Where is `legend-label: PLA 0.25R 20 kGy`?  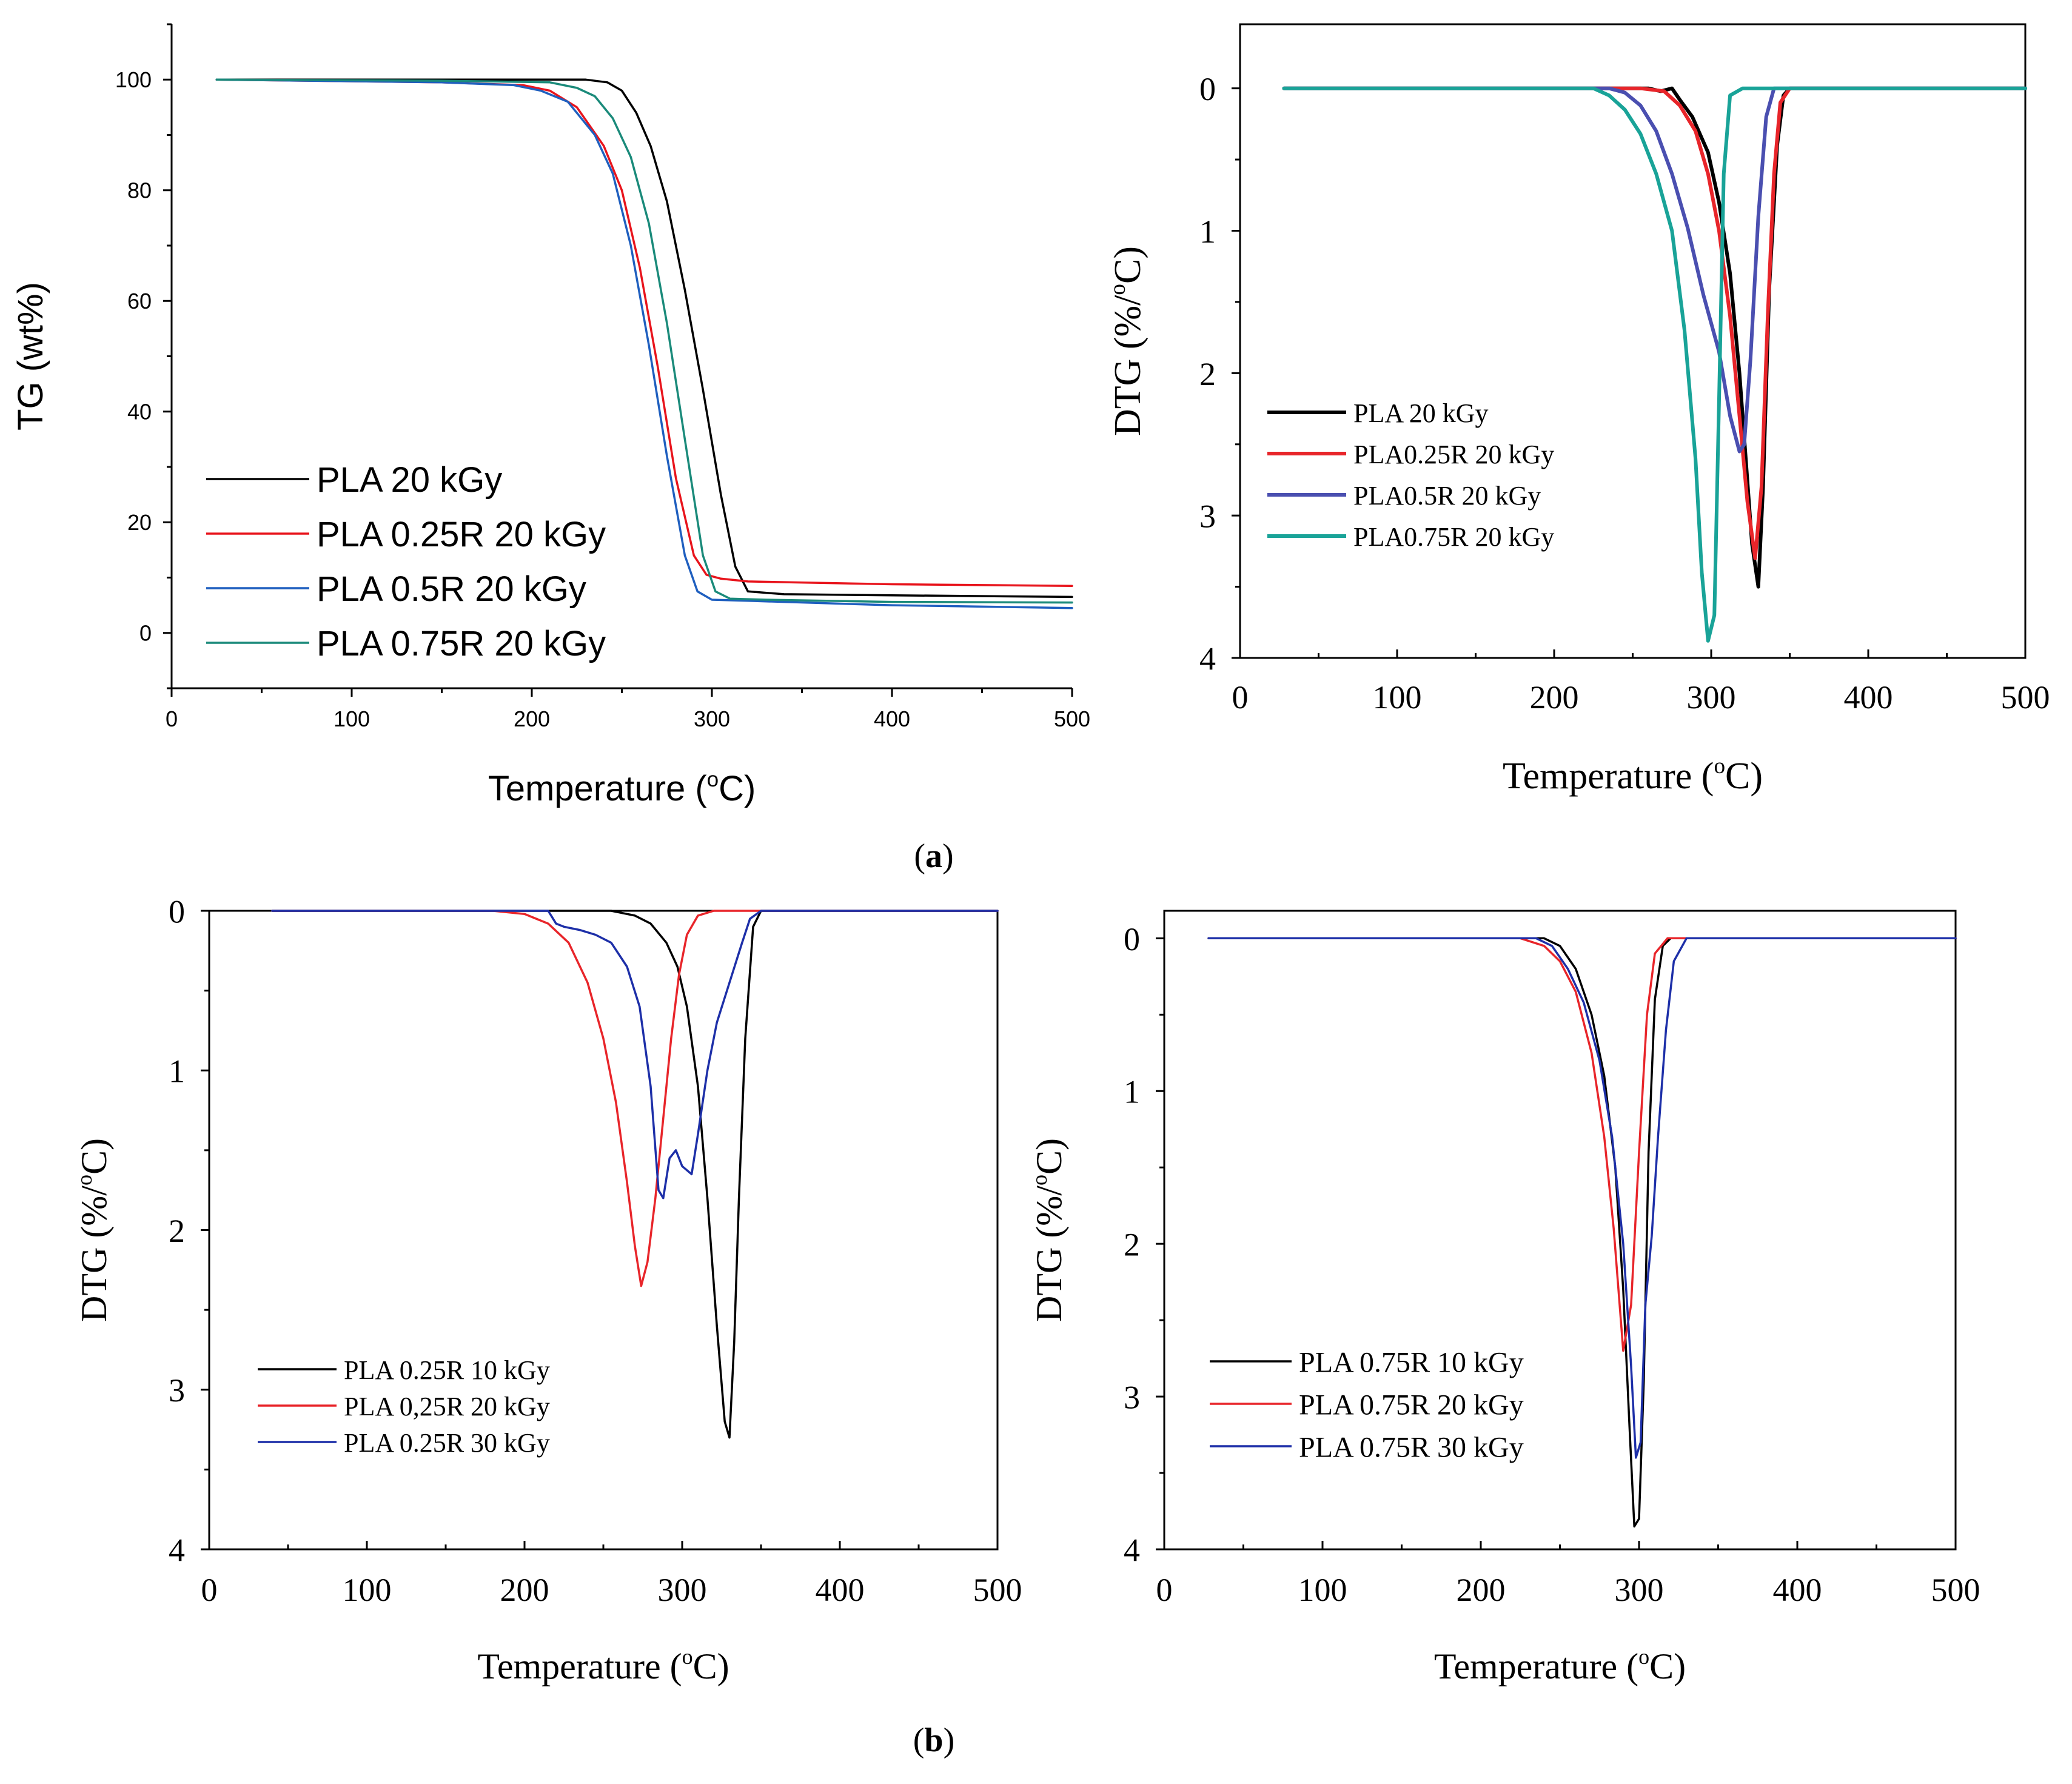
legend-label: PLA 0.25R 20 kGy is located at coordinates (461, 534).